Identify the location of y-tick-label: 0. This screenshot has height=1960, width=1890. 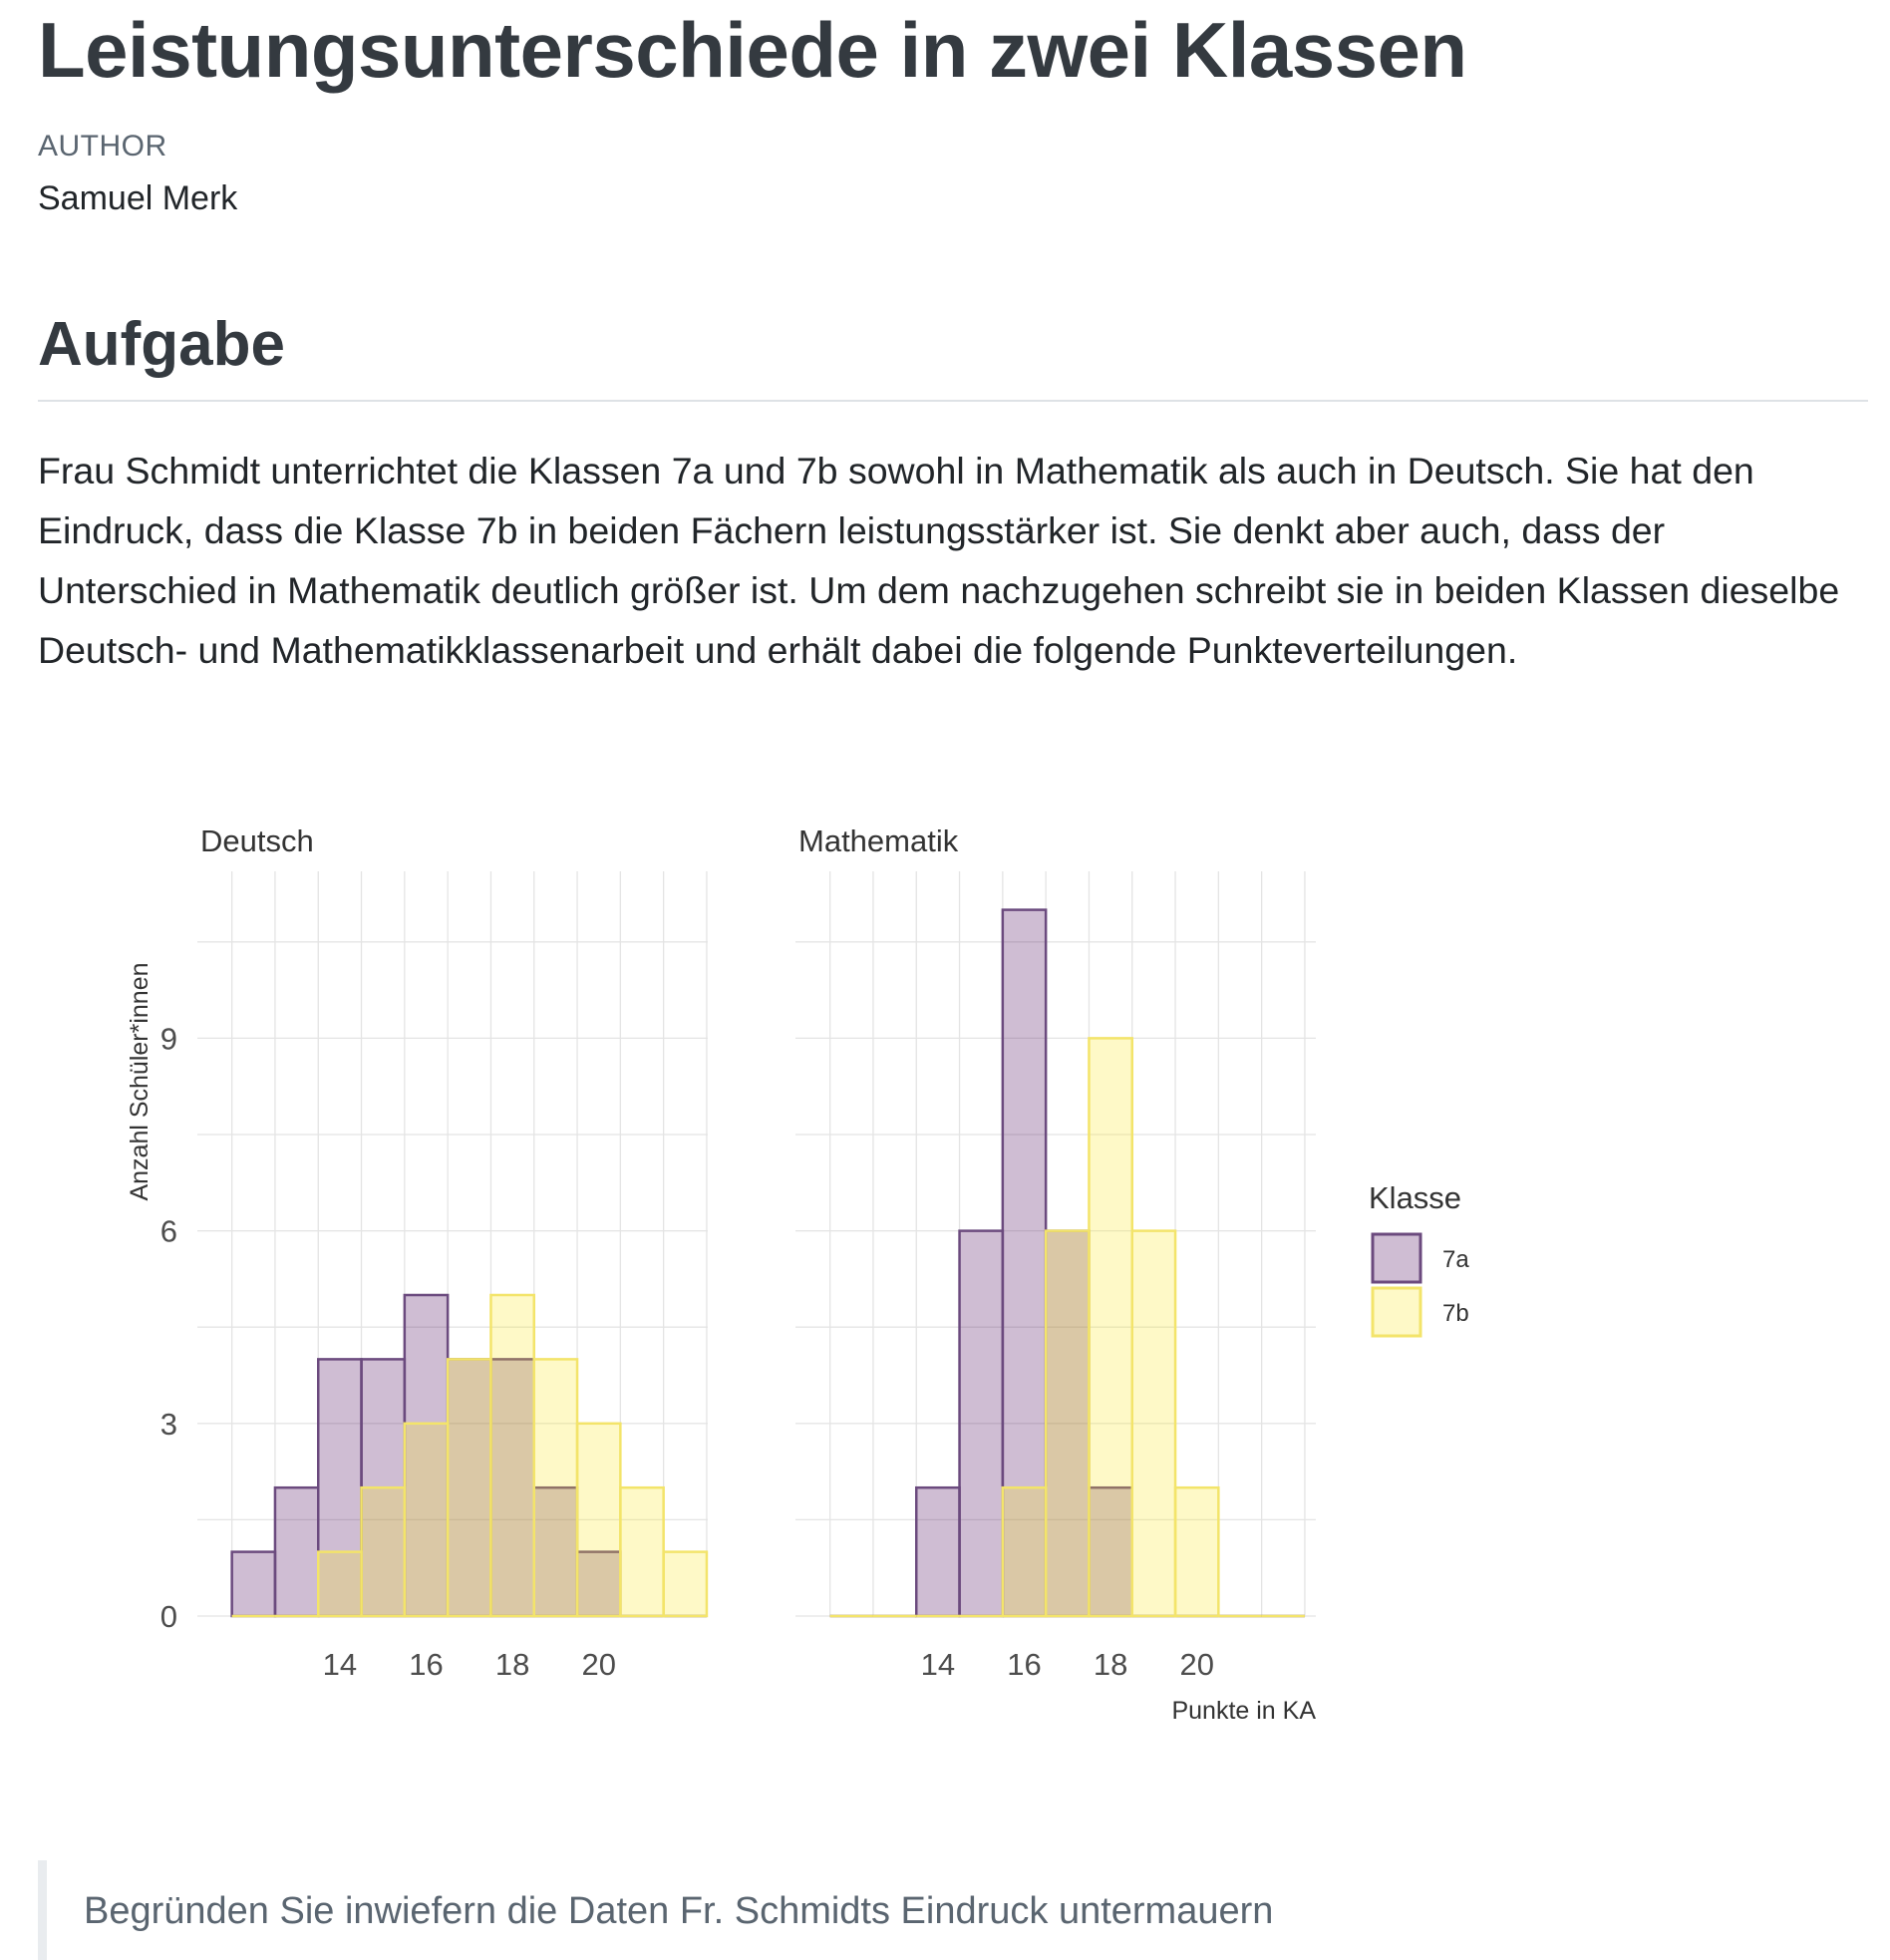
(168, 1616).